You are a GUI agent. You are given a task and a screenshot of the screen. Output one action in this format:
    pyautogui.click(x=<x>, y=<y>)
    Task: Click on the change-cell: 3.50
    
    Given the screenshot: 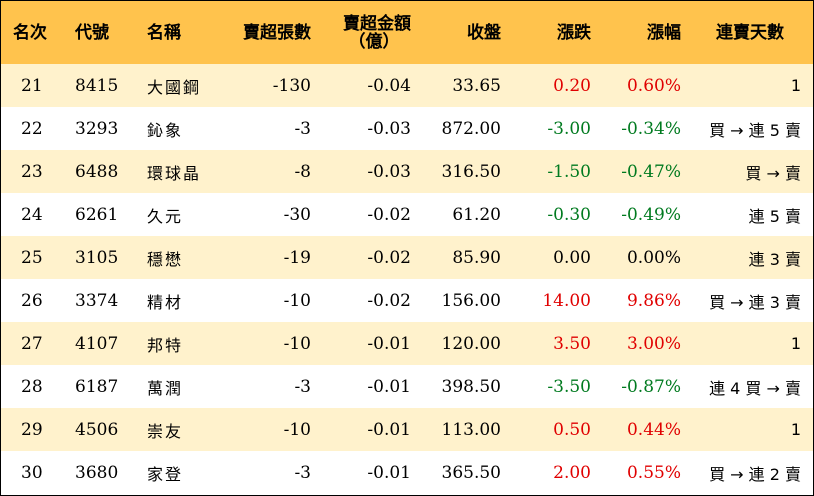 What is the action you would take?
    pyautogui.click(x=552, y=343)
    